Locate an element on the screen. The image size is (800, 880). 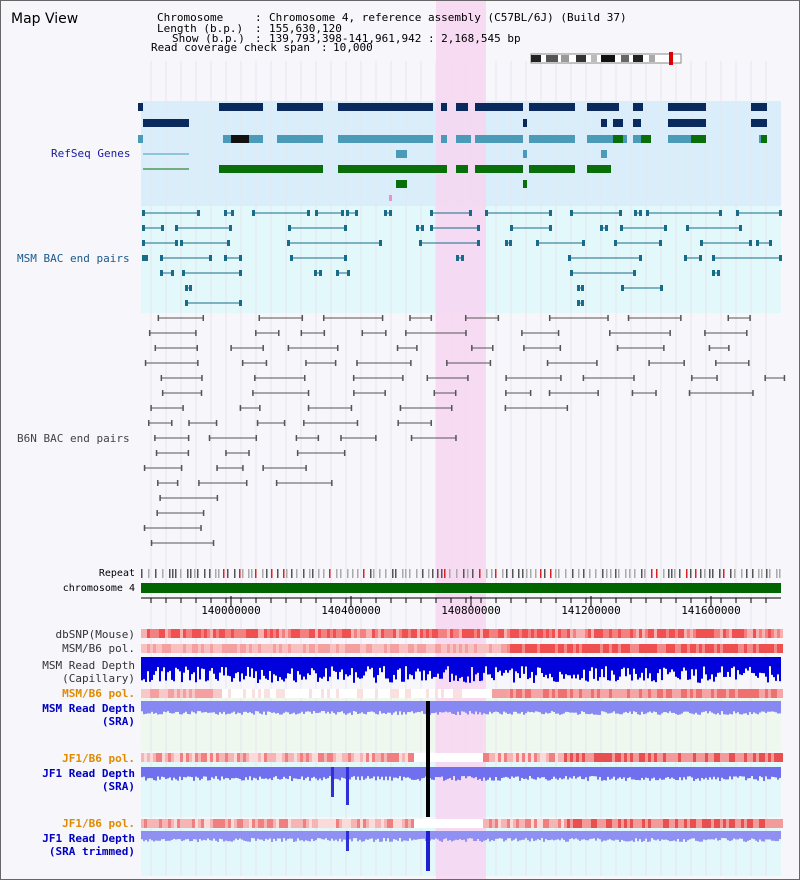
page-title: Map View is located at coordinates (45, 19).